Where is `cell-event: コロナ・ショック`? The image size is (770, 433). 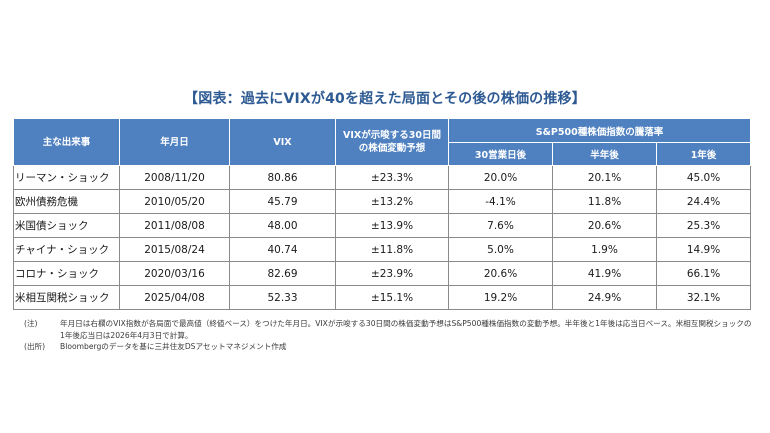 cell-event: コロナ・ショック is located at coordinates (66, 273).